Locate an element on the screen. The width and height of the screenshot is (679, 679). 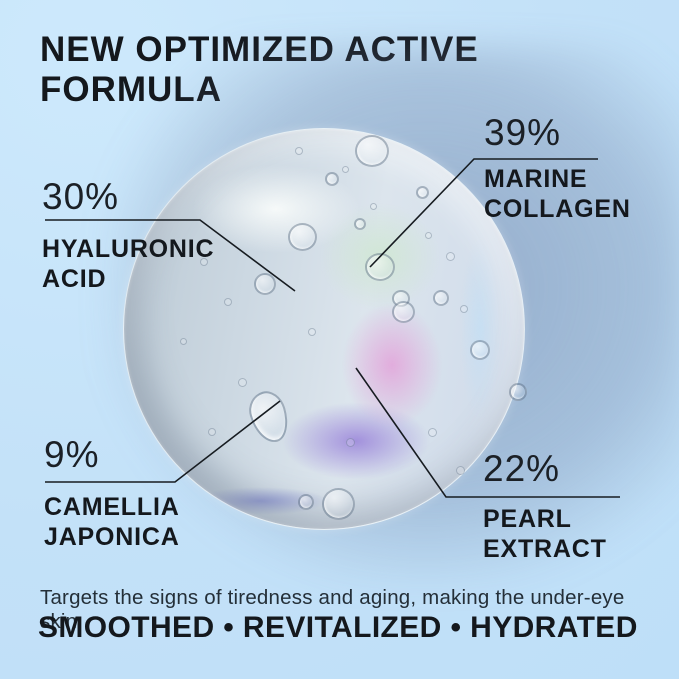
callout-camellia-japonica: 9% CAMELLIA JAPONICA is located at coordinates (112, 493).